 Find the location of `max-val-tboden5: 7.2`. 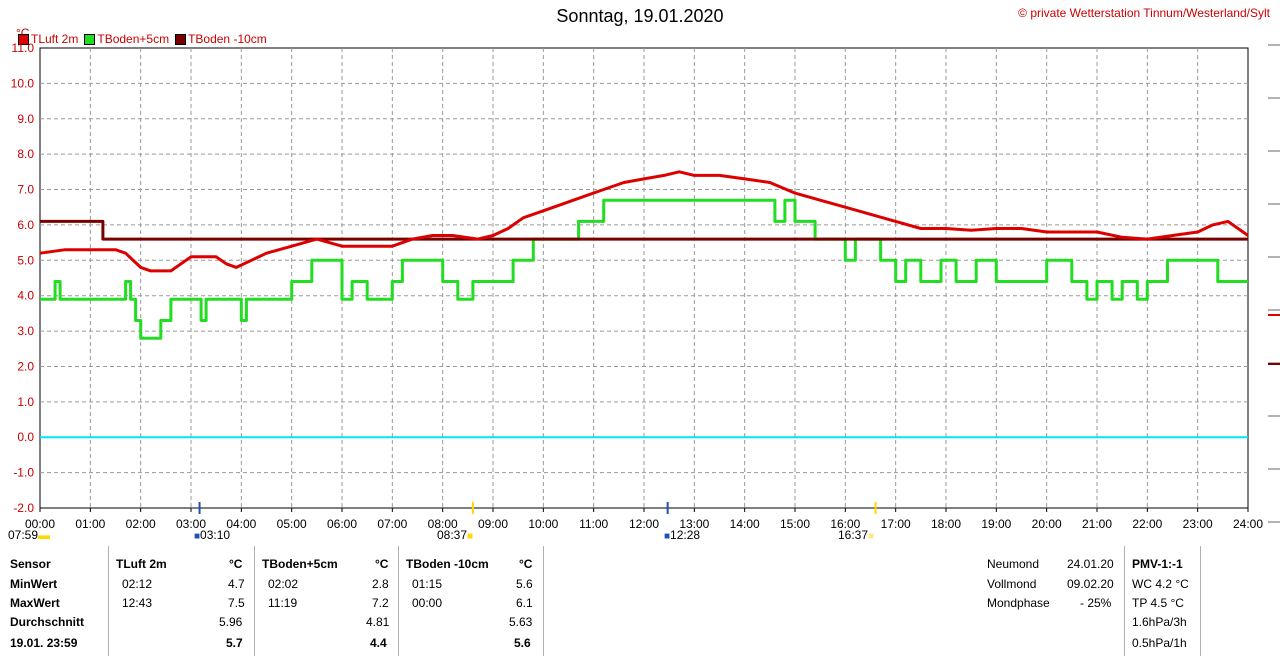

max-val-tboden5: 7.2 is located at coordinates (380, 603).